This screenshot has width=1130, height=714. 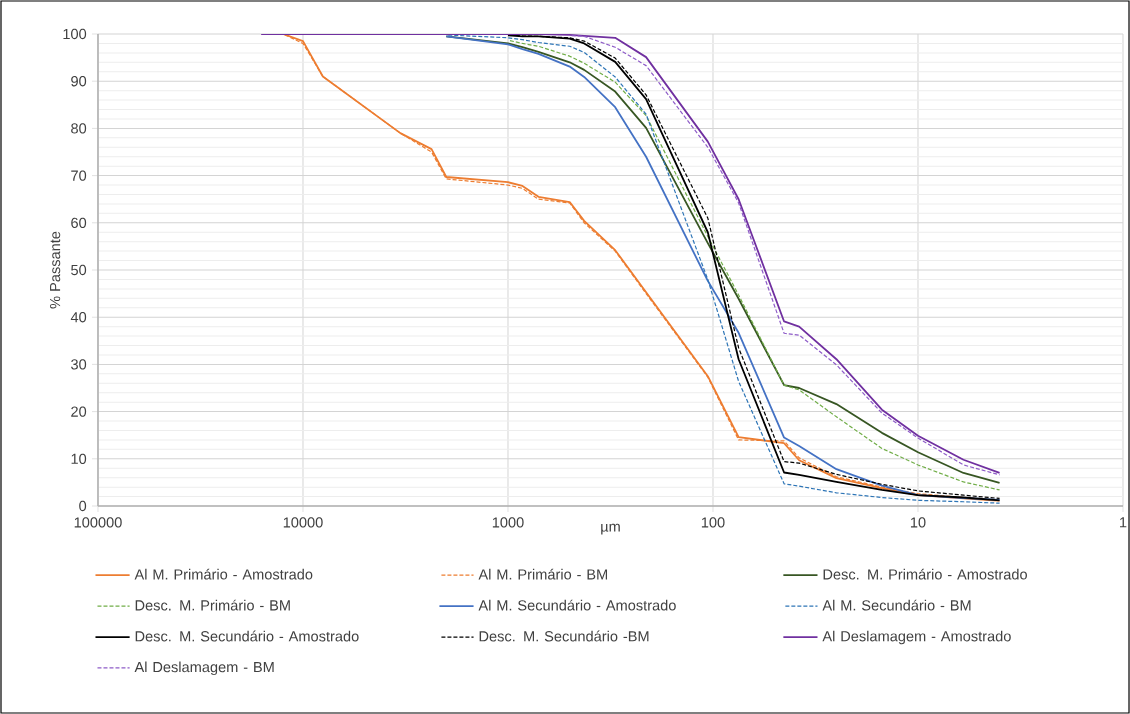 What do you see at coordinates (713, 522) in the screenshot?
I see `x-tick-label: 100` at bounding box center [713, 522].